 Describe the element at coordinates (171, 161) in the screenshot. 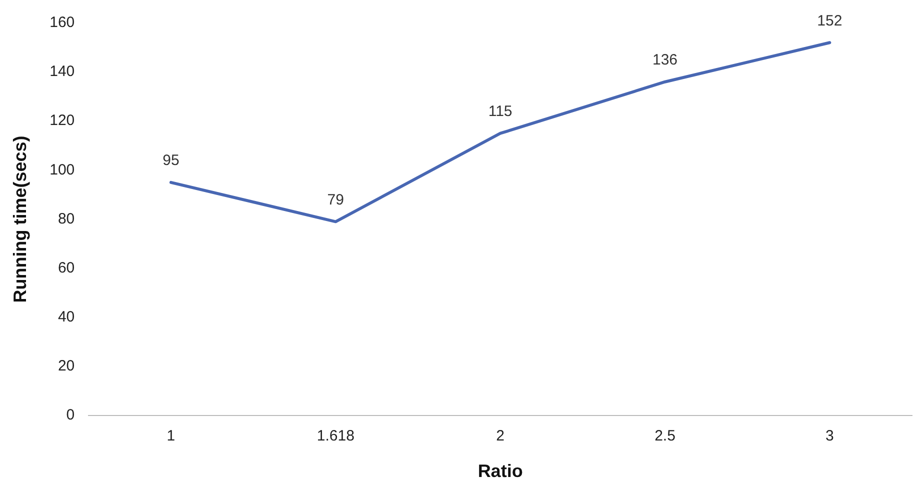

I see `data-label: 95` at that location.